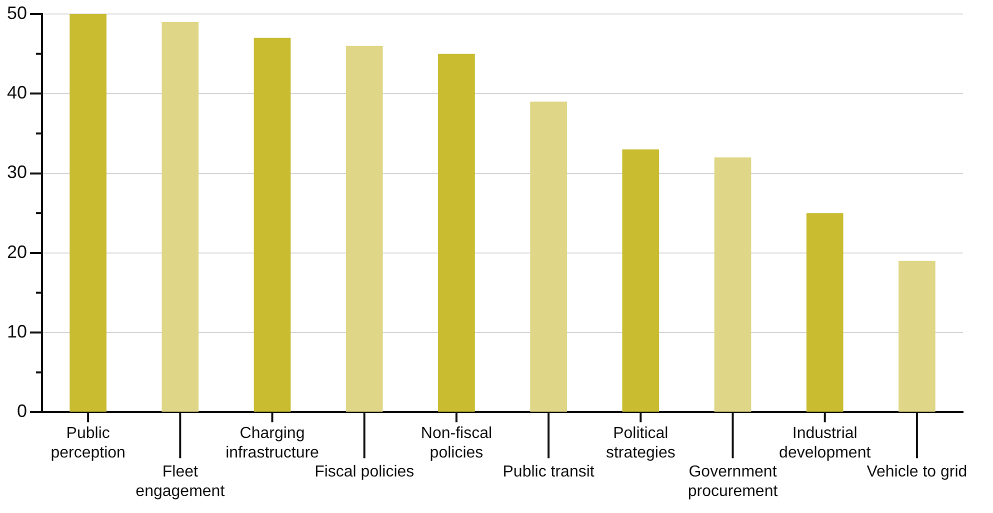  Describe the element at coordinates (641, 443) in the screenshot. I see `x-tick-label: Political strategies` at that location.